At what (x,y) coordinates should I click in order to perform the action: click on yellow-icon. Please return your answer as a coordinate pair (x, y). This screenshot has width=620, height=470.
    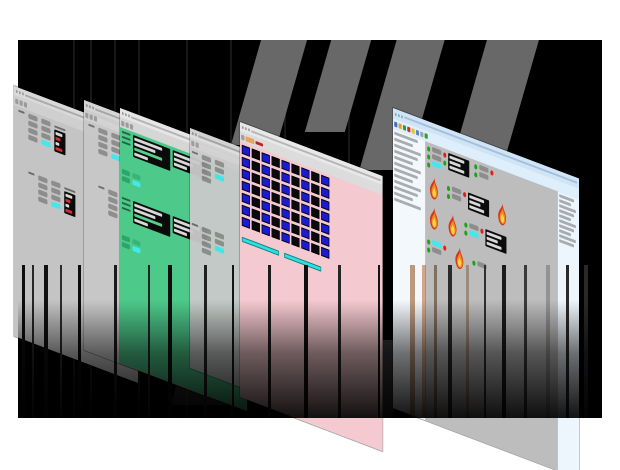
    Looking at the image, I should click on (413, 131).